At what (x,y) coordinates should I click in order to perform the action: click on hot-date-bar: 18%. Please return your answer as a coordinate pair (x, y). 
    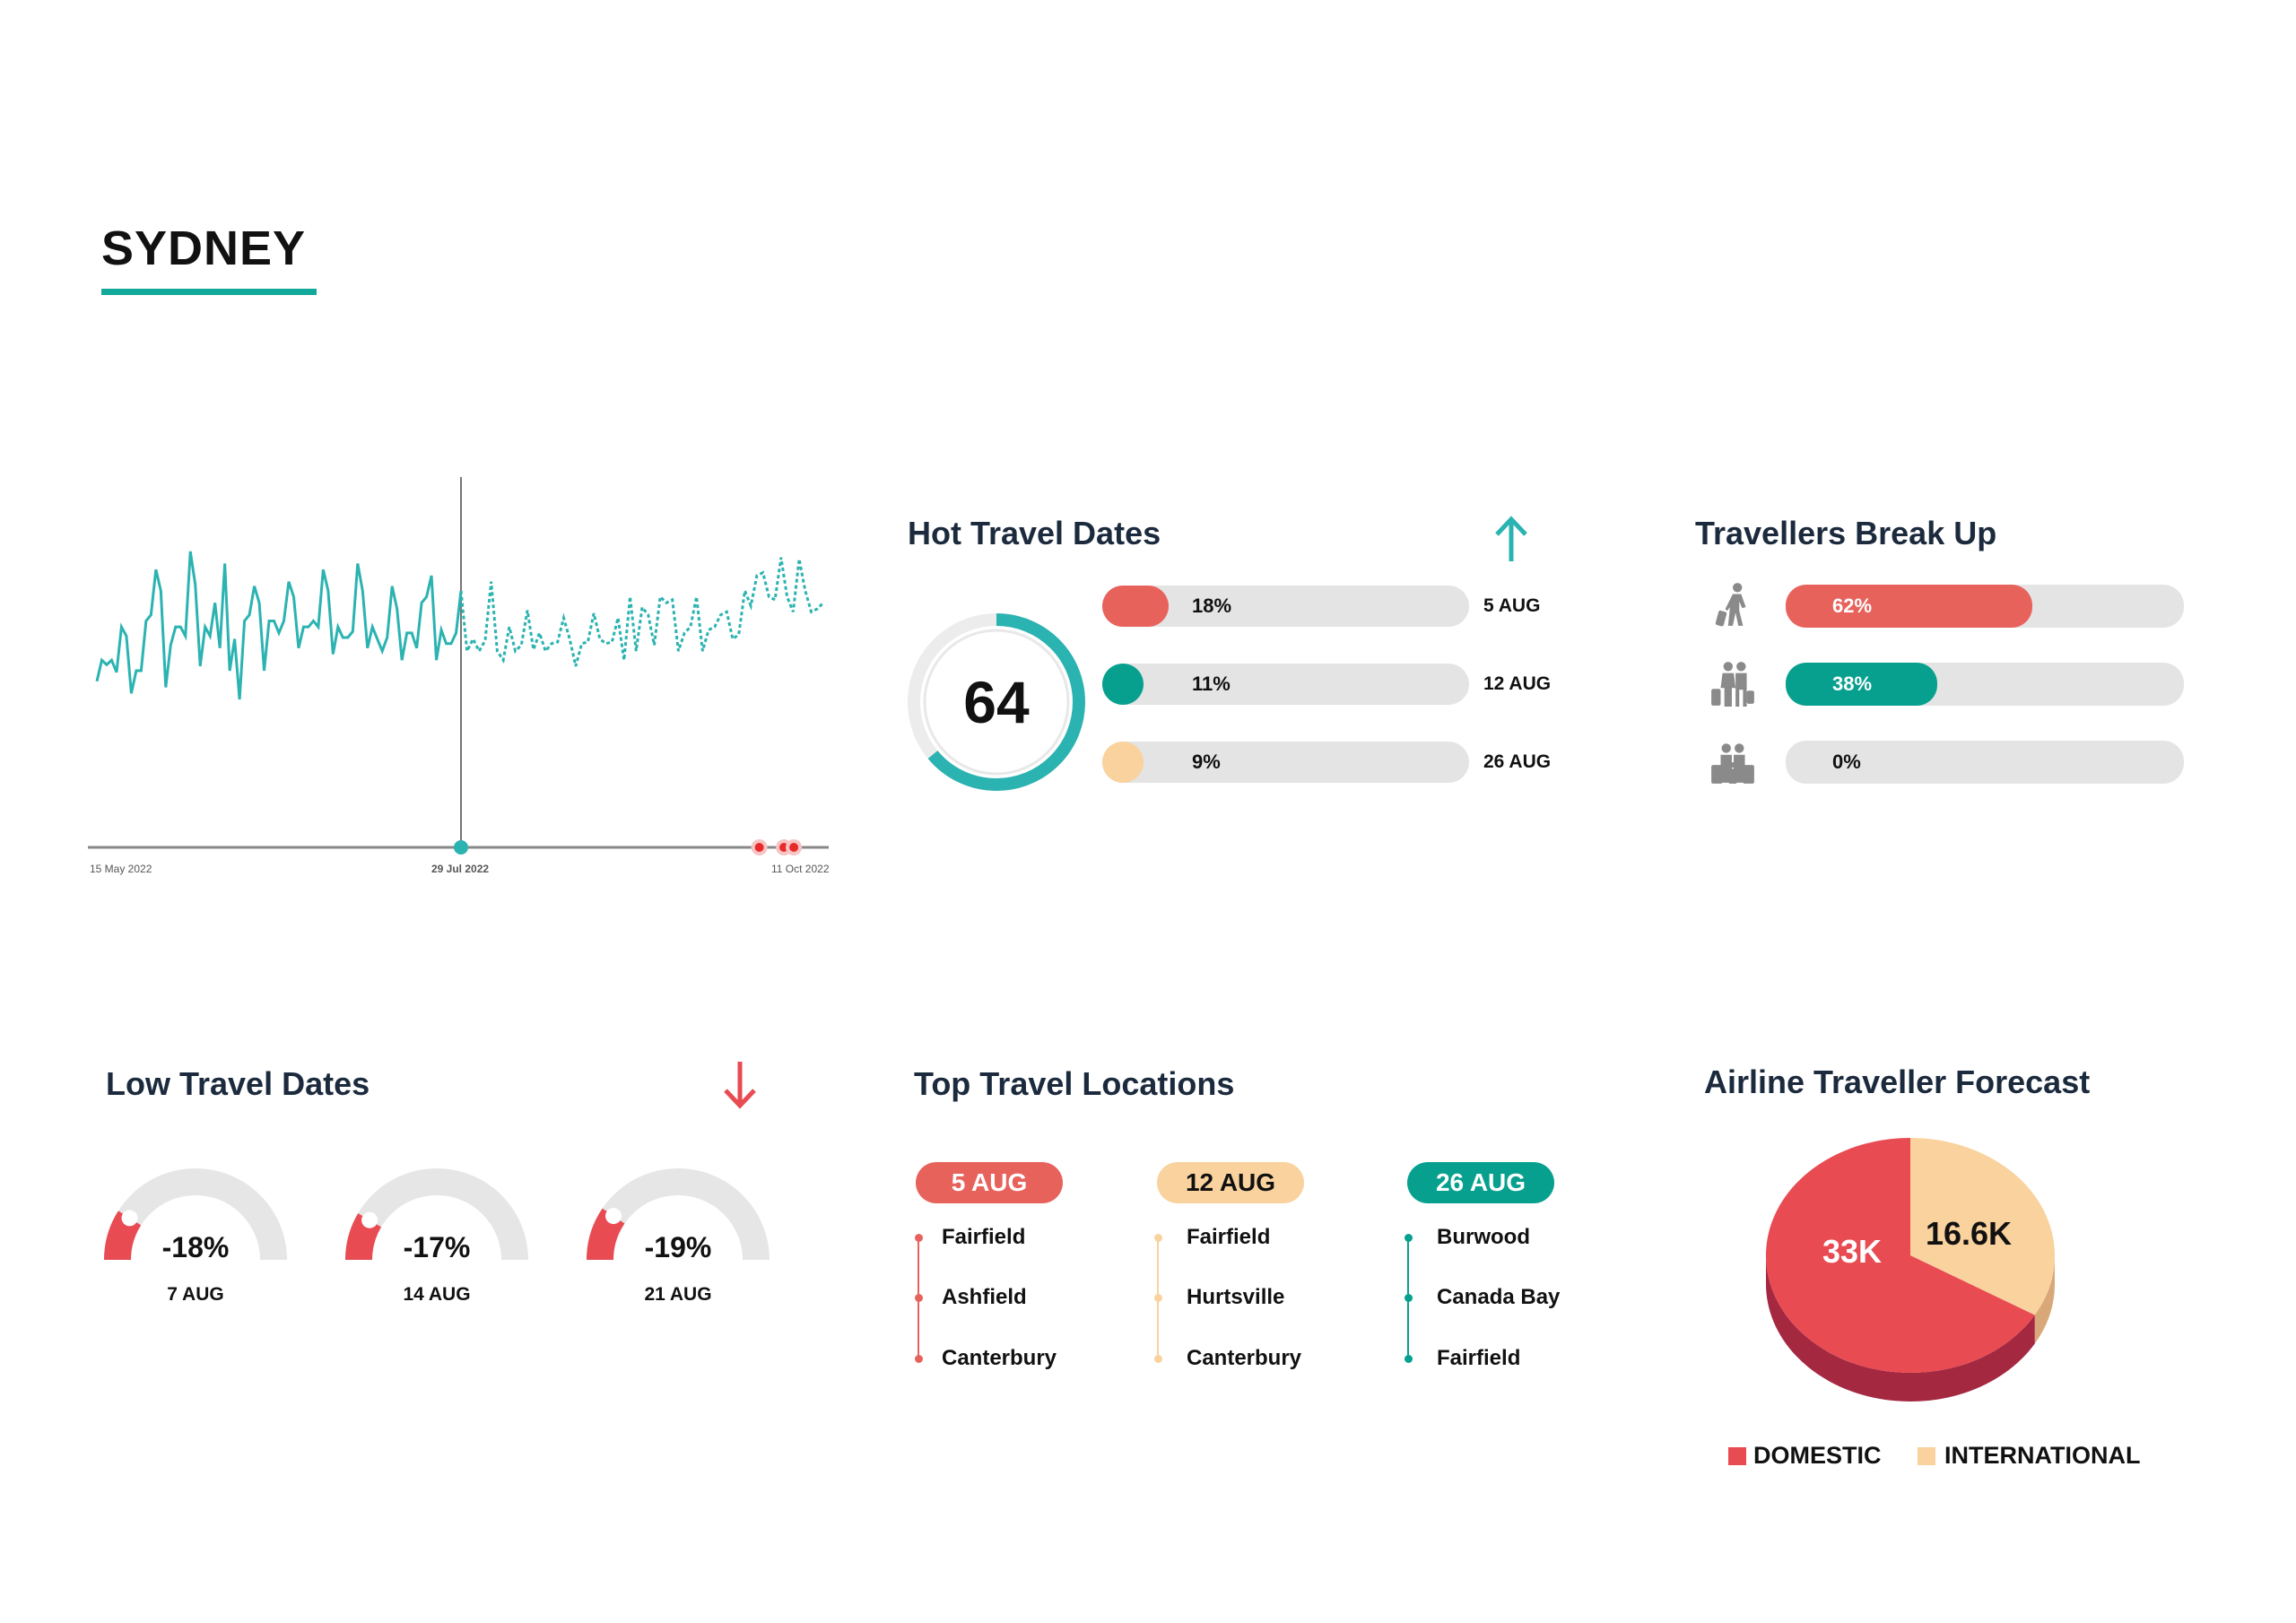
    Looking at the image, I should click on (1285, 606).